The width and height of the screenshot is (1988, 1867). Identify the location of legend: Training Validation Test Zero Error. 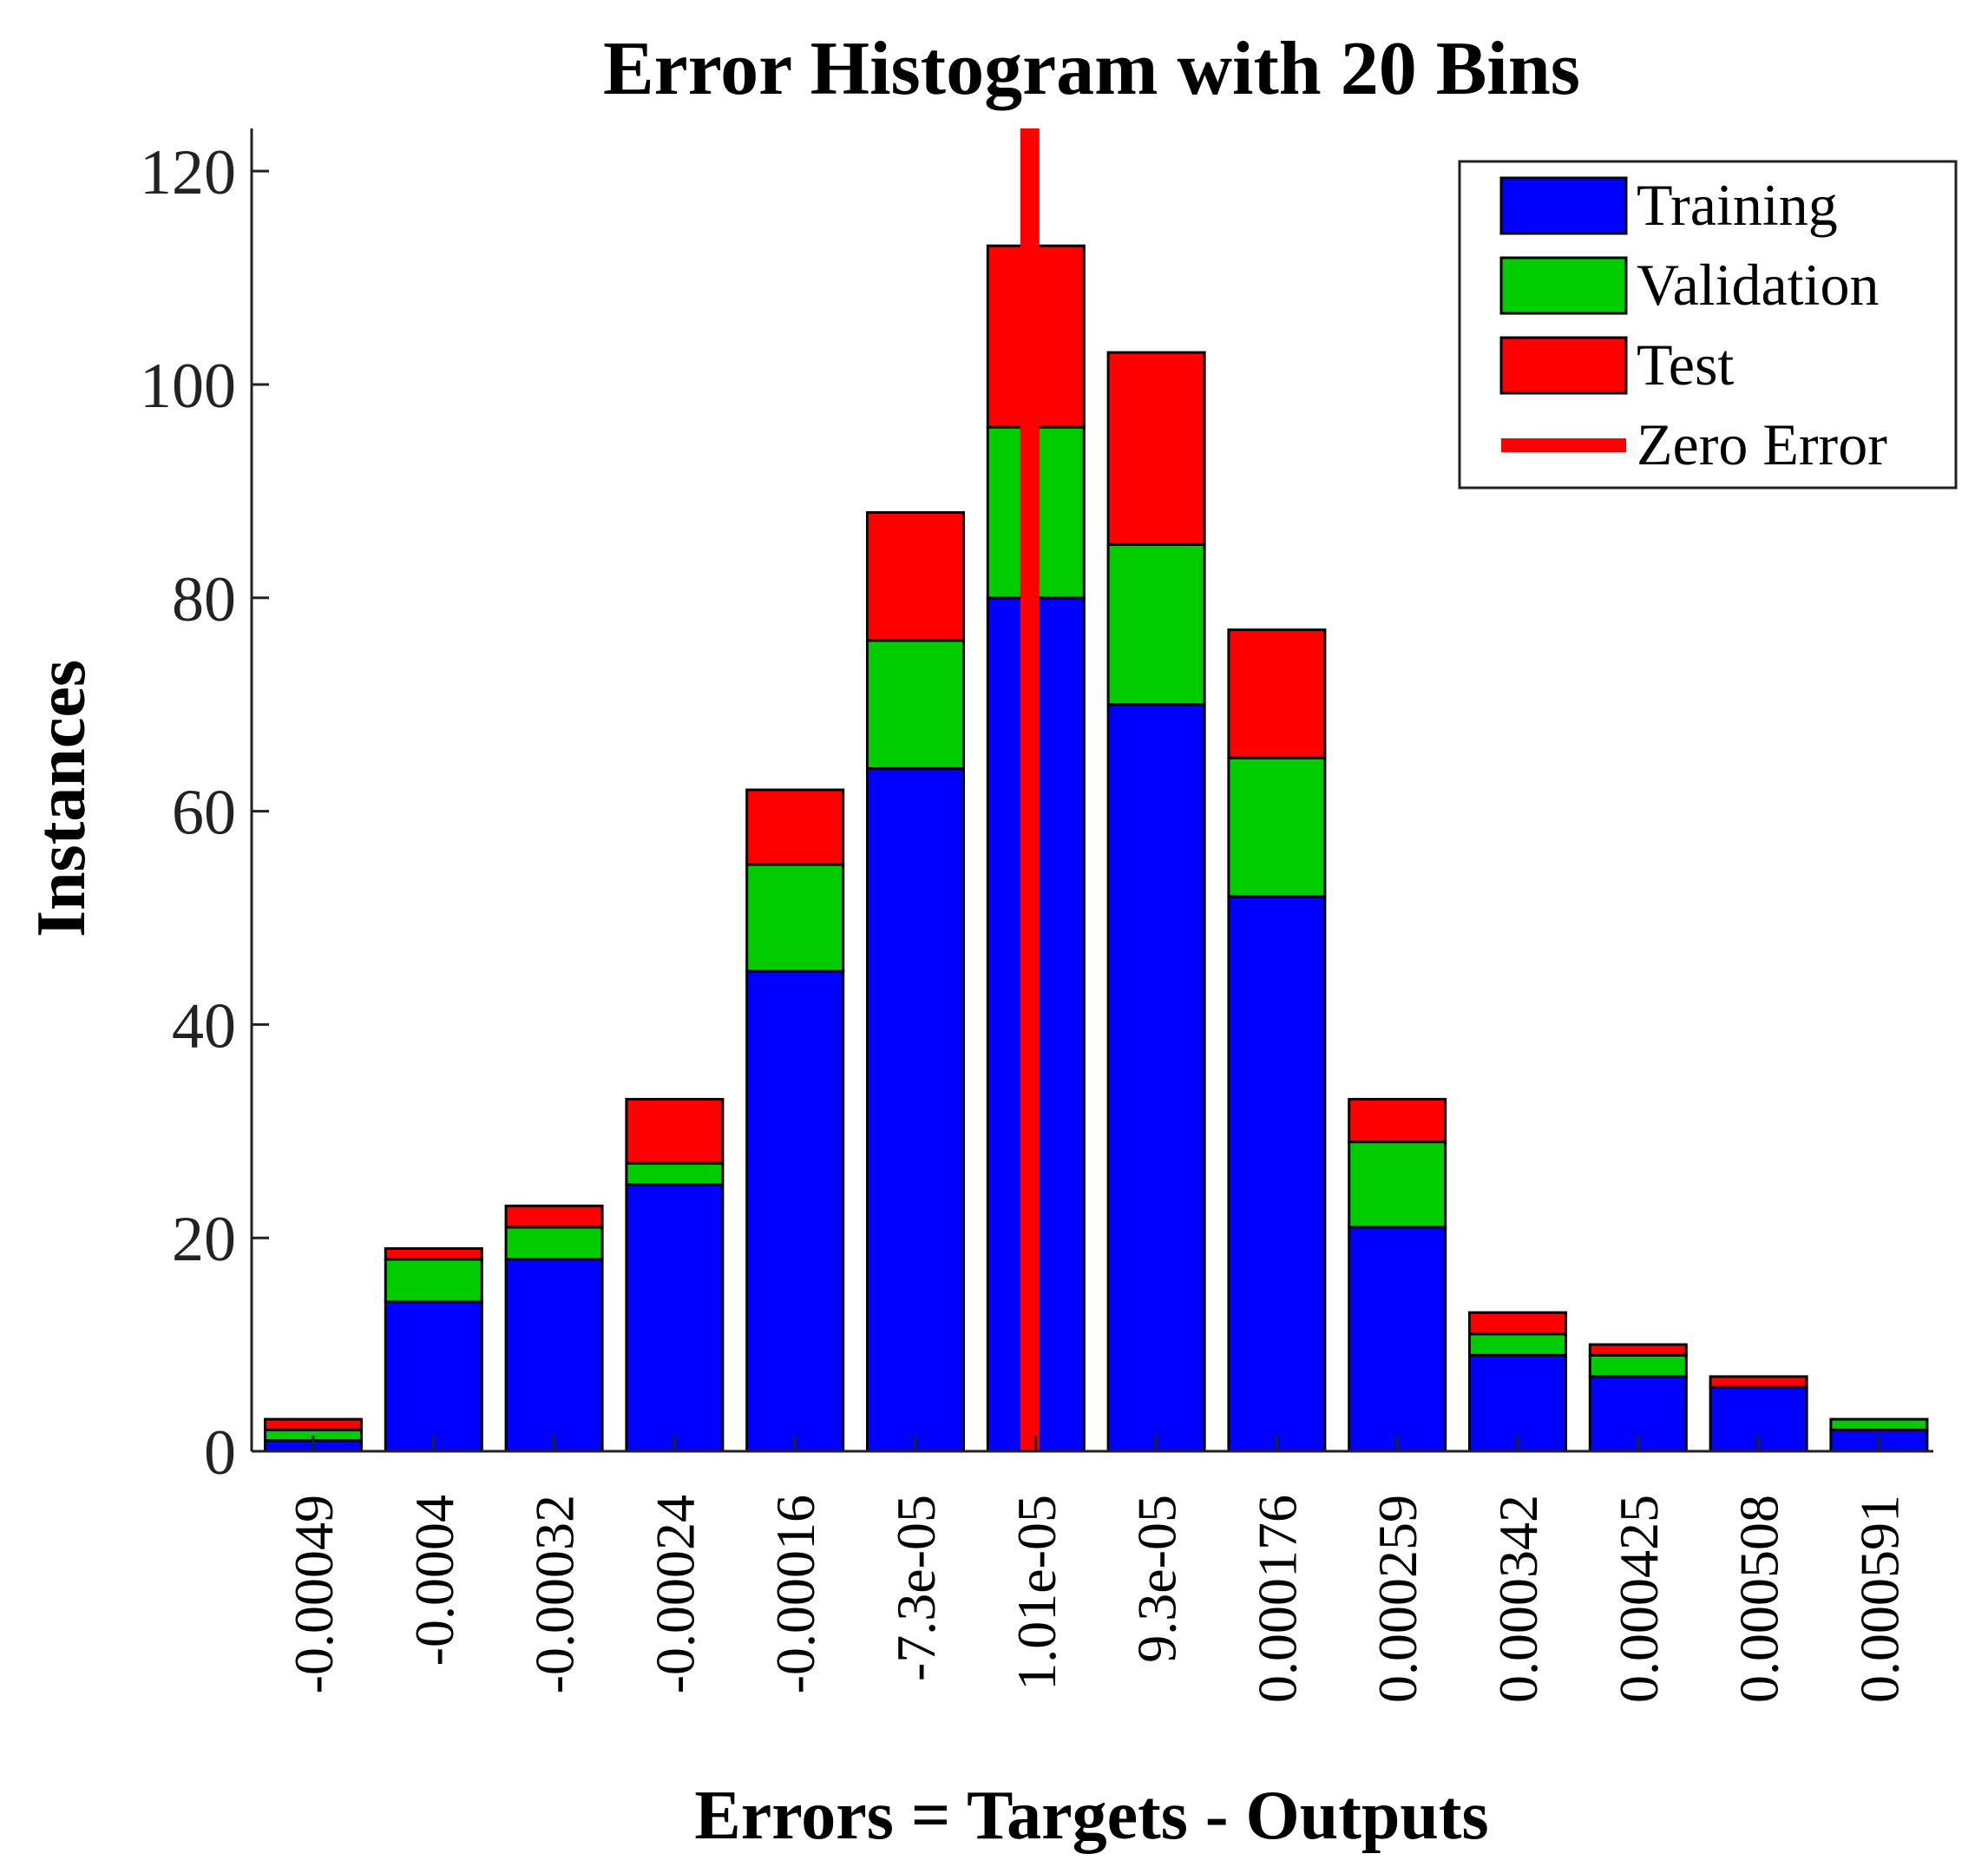
(1708, 325).